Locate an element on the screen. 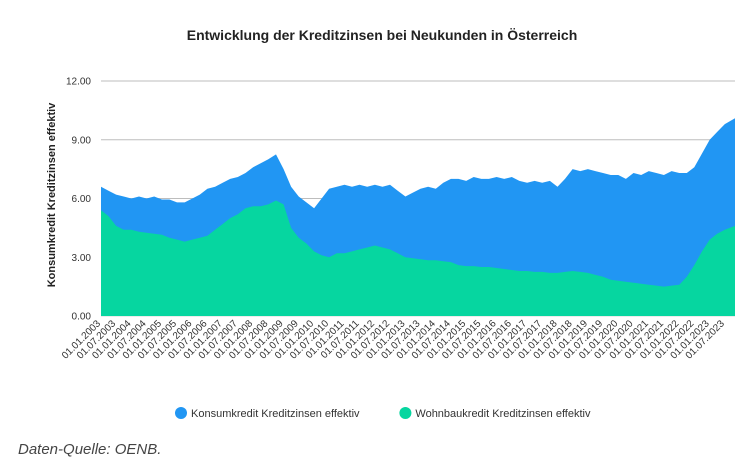  legend-item-konsumkredit: Konsumkredit Kreditzinsen effektiv is located at coordinates (267, 413).